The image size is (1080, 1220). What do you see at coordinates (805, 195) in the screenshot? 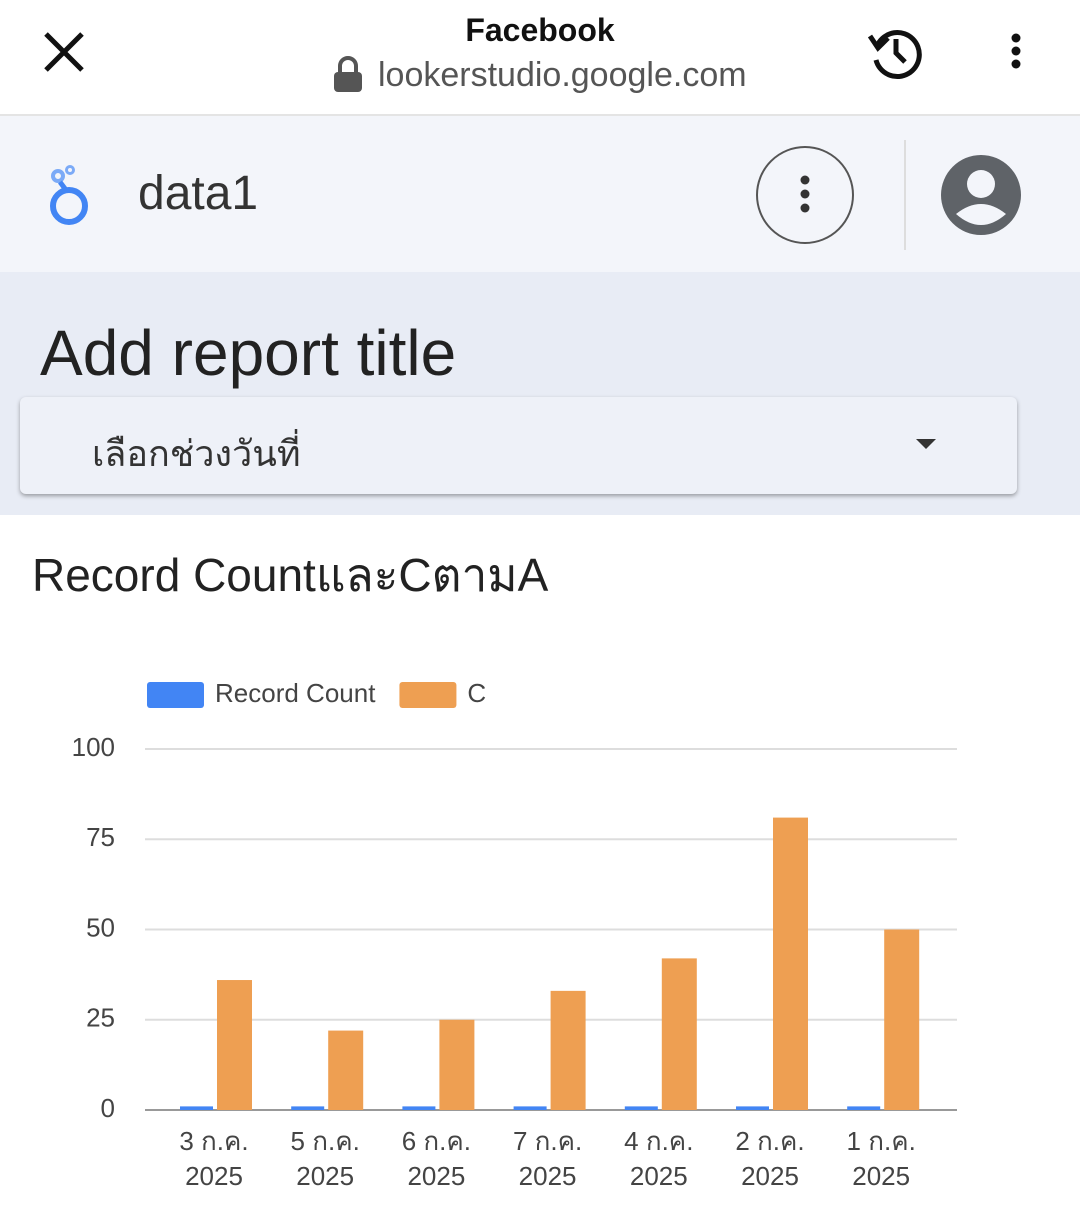
I see `more-button` at bounding box center [805, 195].